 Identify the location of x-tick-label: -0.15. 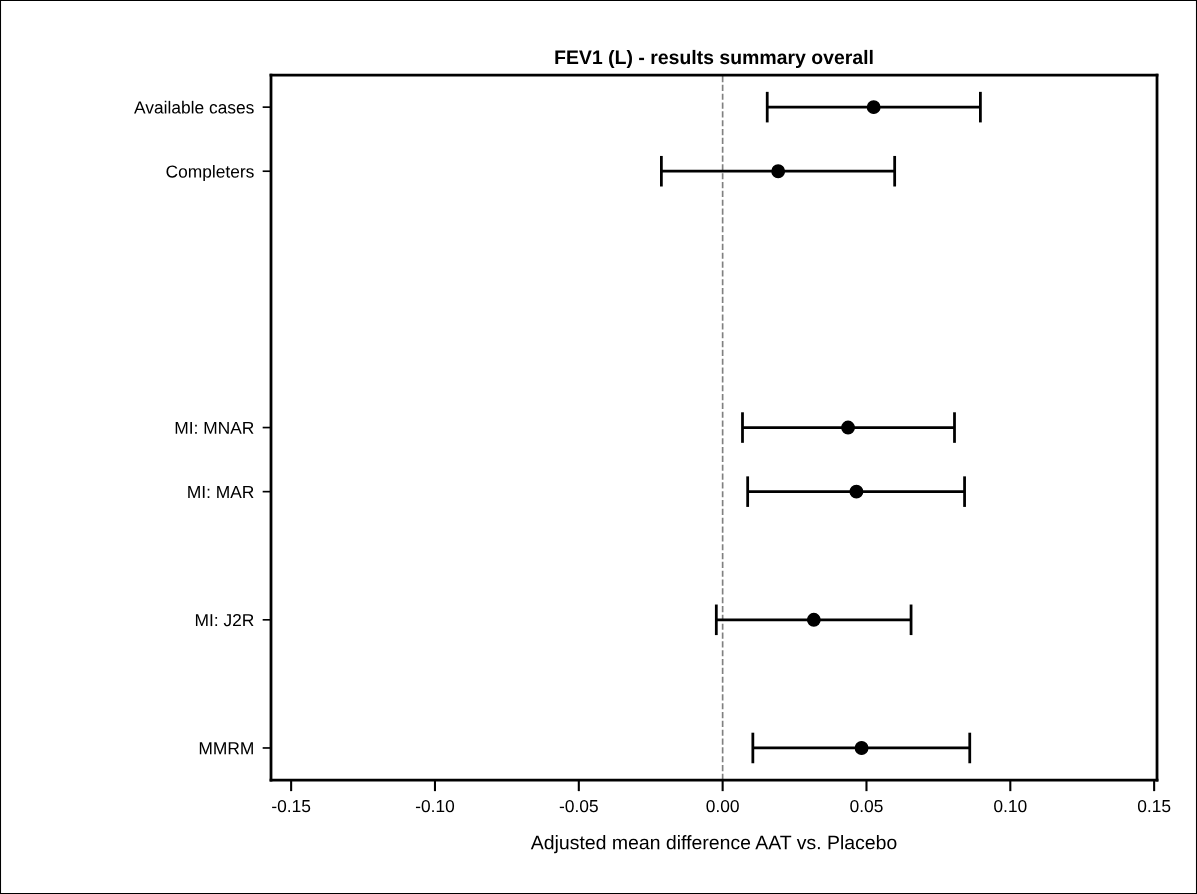
(291, 806).